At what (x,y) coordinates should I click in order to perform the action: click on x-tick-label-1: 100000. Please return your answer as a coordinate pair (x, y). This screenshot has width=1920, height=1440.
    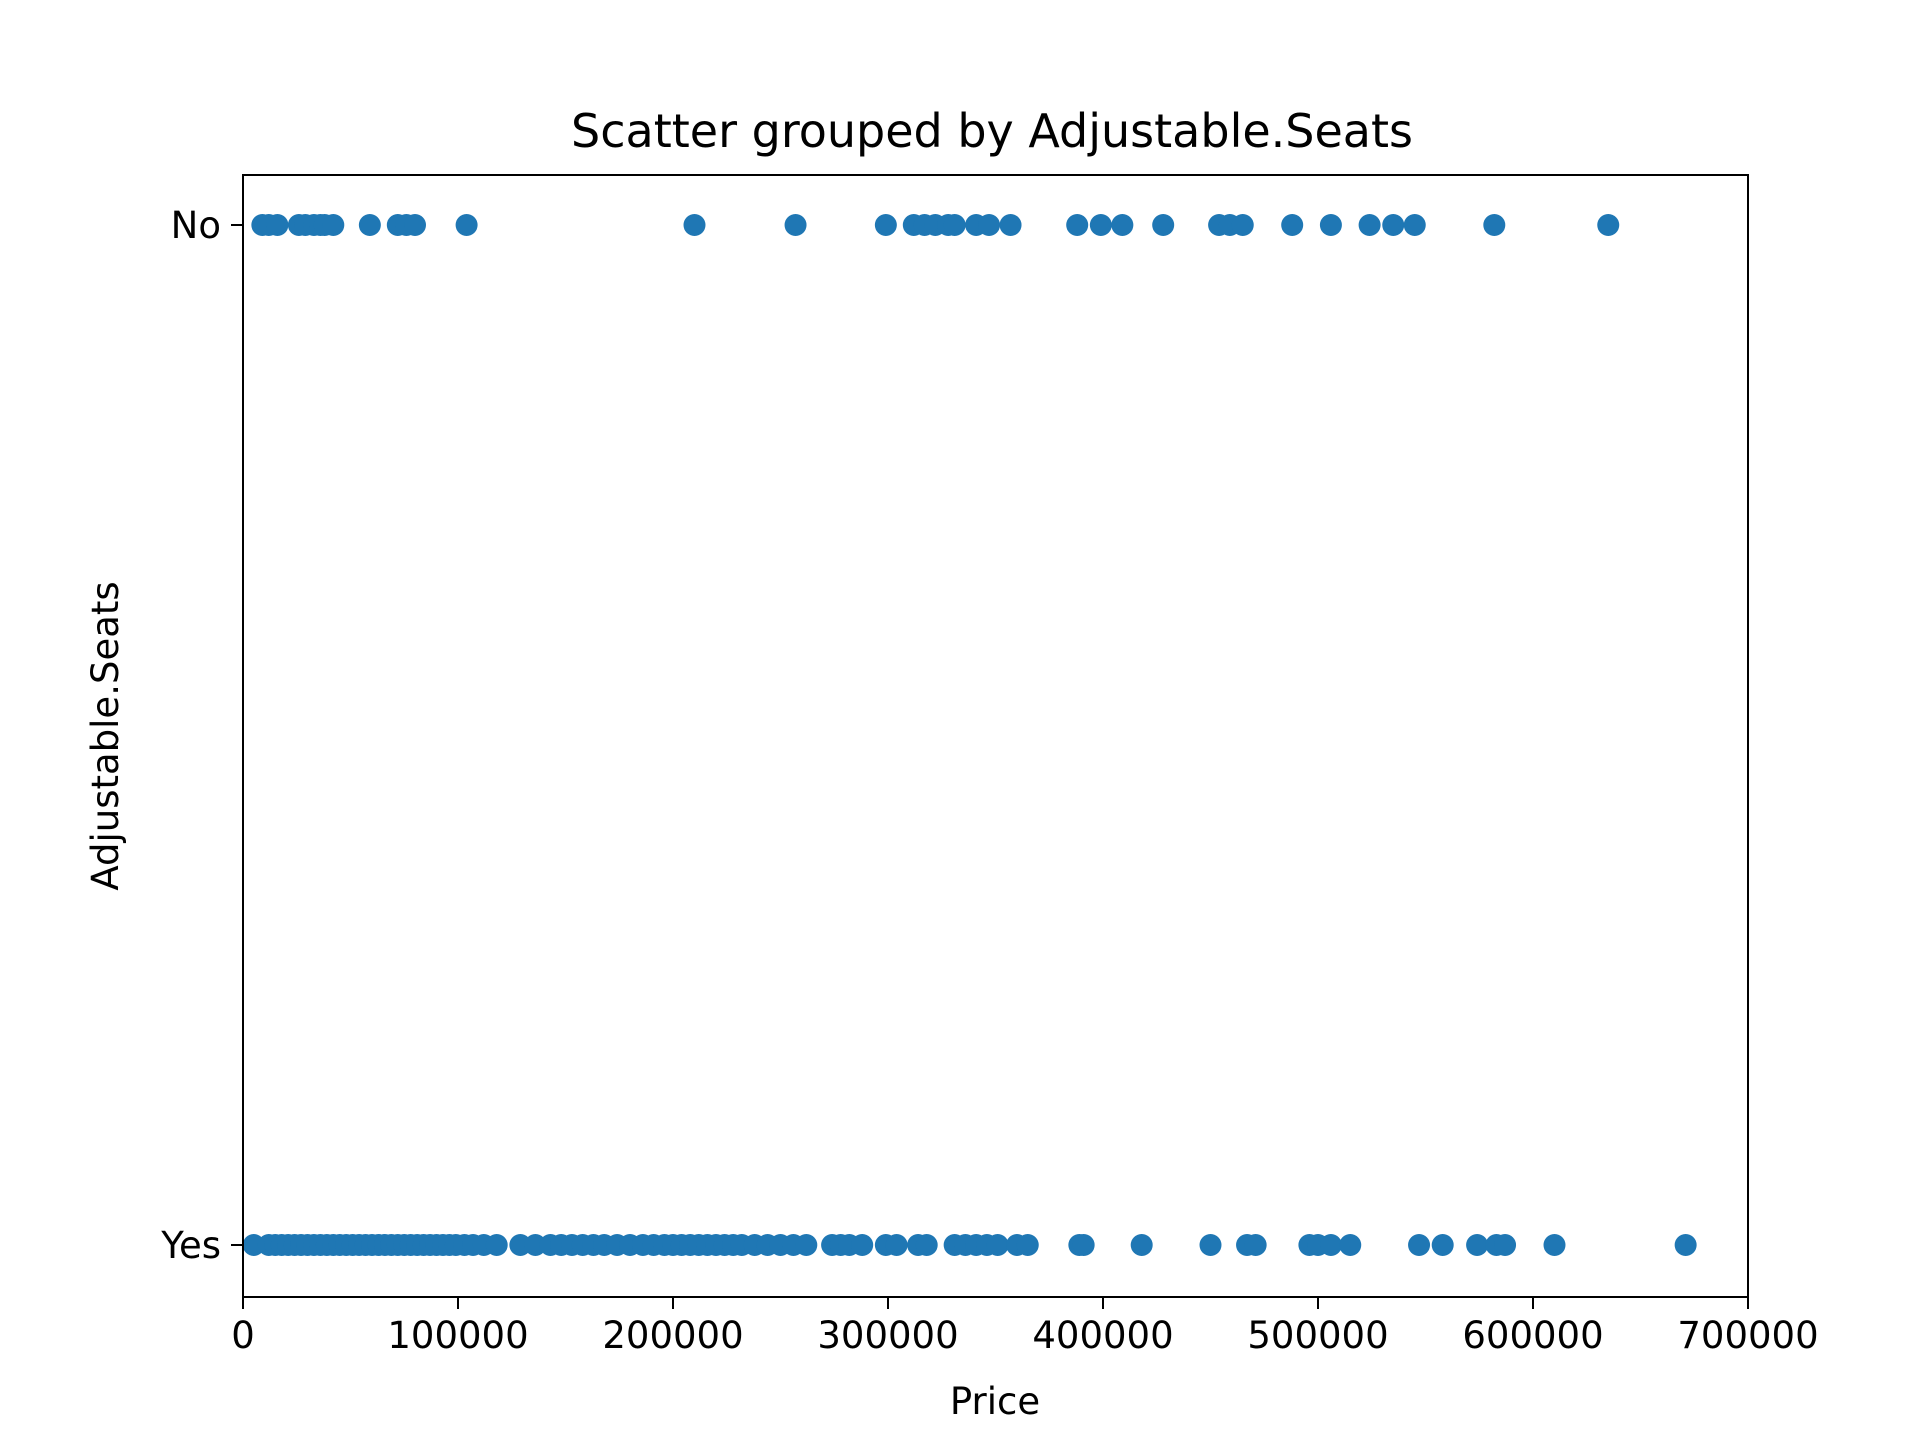
    Looking at the image, I should click on (457, 1335).